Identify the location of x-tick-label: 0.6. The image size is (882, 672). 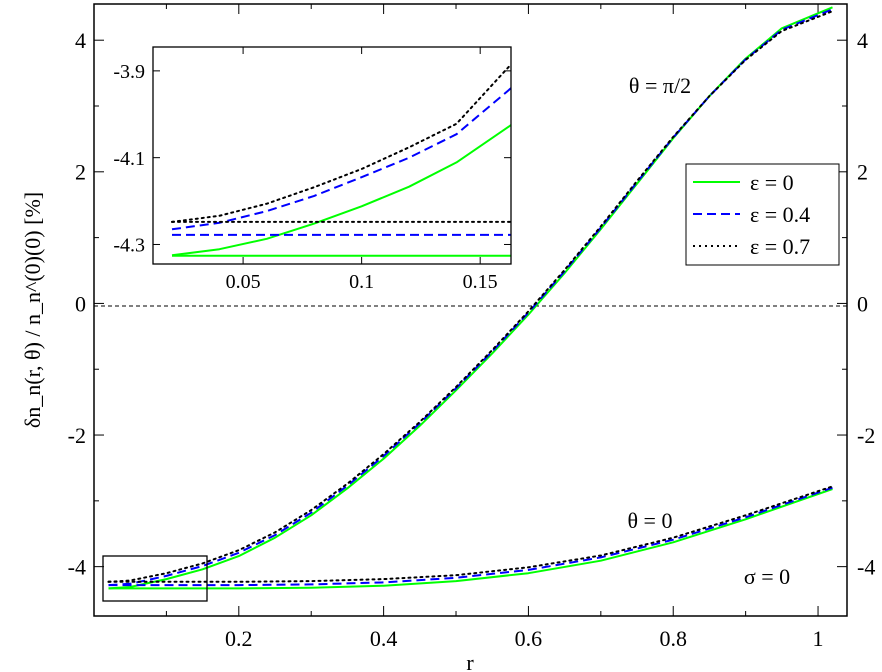
(529, 638).